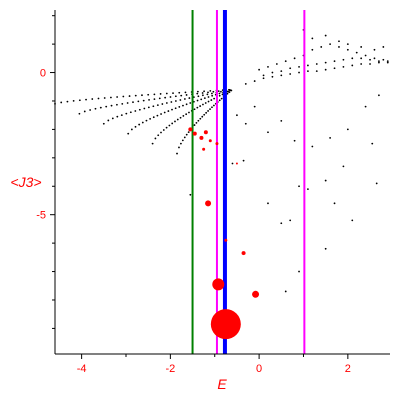  Describe the element at coordinates (348, 369) in the screenshot. I see `x-tick-label: 2` at that location.